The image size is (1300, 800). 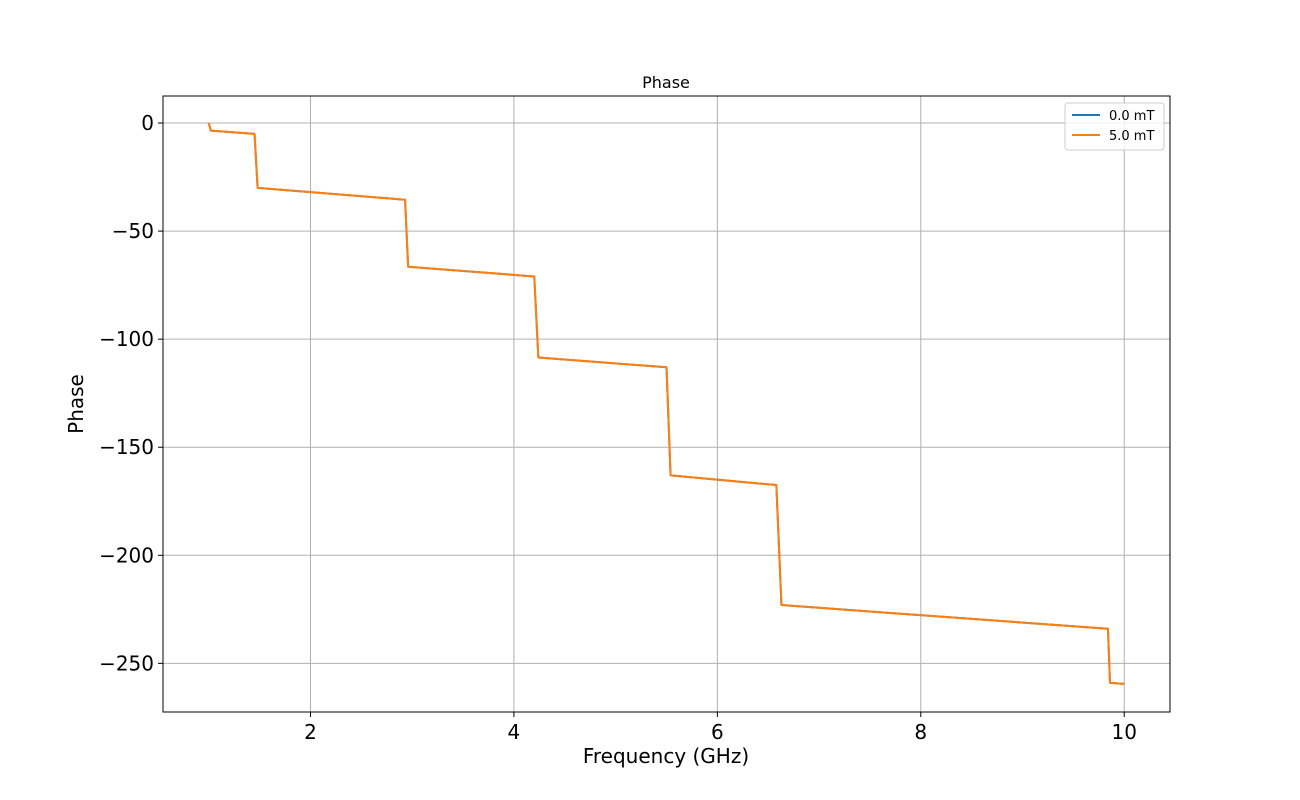 What do you see at coordinates (1114, 126) in the screenshot?
I see `legend: 0.0 mT 5.0 mT` at bounding box center [1114, 126].